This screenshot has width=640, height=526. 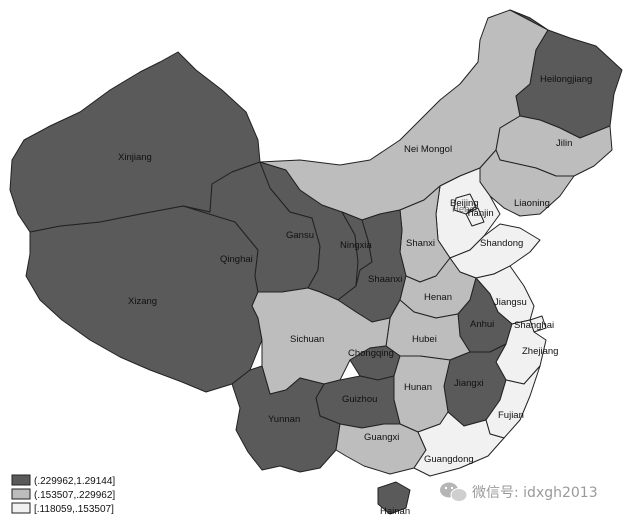 What do you see at coordinates (535, 493) in the screenshot?
I see `watermark-text: 微信号: idxgh2013` at bounding box center [535, 493].